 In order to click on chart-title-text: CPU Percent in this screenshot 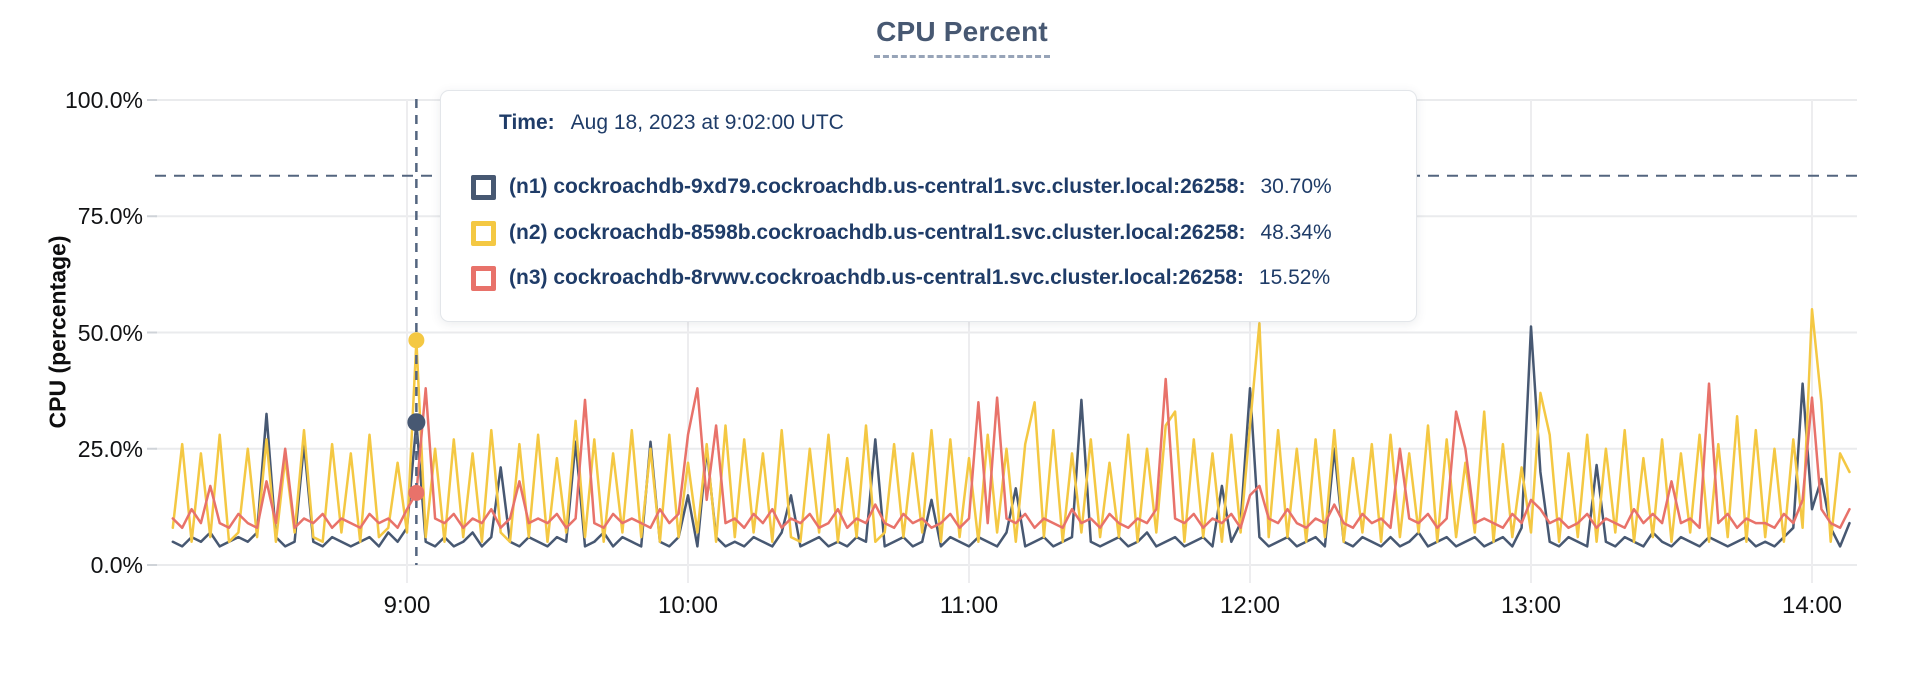, I will do `click(962, 37)`.